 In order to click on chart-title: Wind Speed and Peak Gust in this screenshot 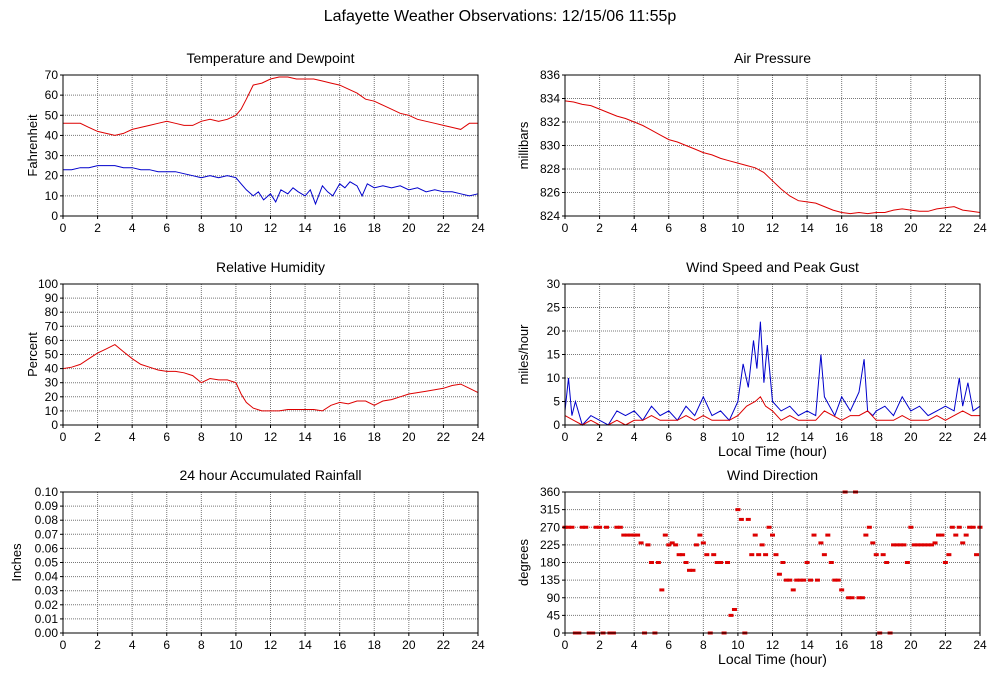, I will do `click(772, 267)`.